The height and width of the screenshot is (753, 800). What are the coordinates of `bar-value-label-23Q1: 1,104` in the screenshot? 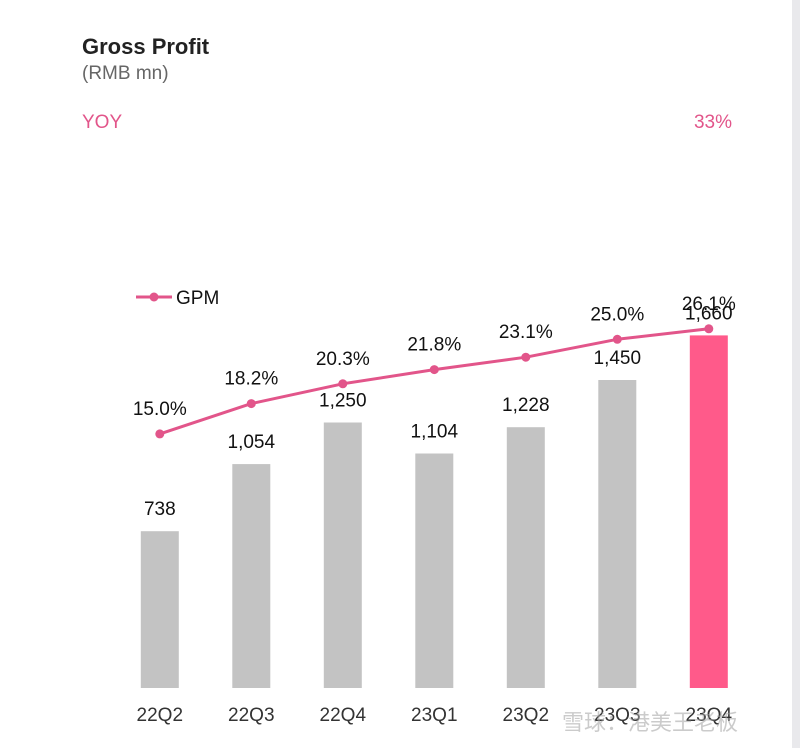 It's located at (435, 432).